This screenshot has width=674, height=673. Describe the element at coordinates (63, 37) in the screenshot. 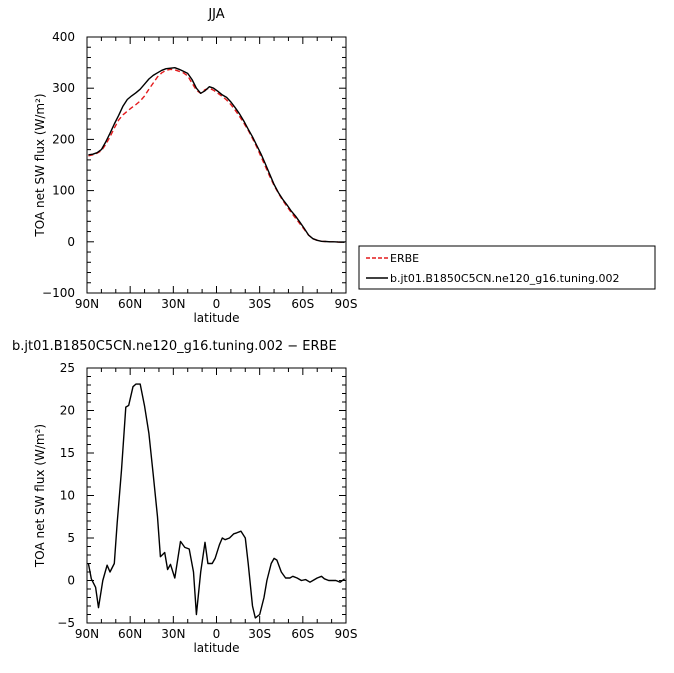

I see `y-tick-label: 400` at that location.